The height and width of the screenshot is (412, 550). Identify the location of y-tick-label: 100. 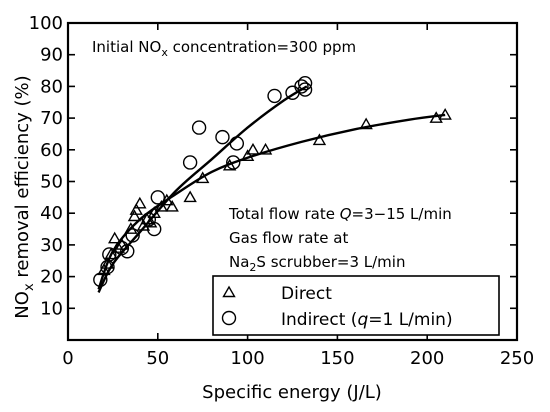
(46, 23).